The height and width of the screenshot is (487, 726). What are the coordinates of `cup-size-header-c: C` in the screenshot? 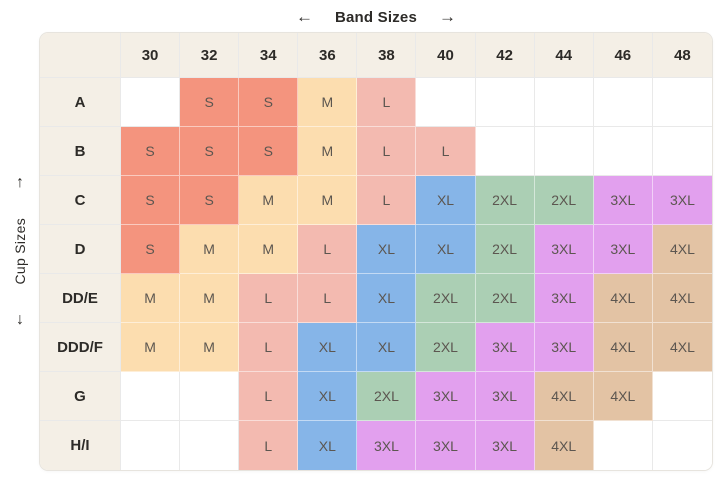 It's located at (80, 200).